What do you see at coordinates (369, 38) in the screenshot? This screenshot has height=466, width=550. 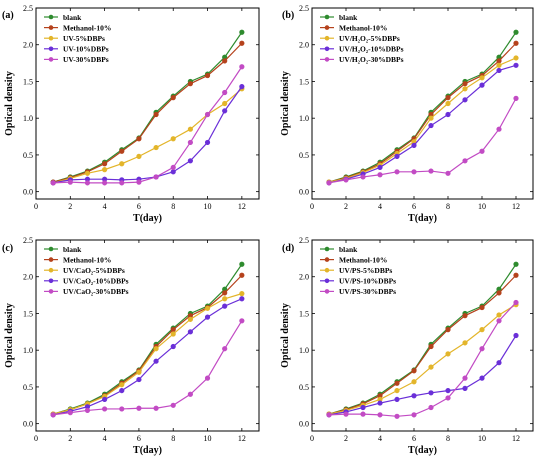 I see `legend-entry: UV/H₂O₂-5%DBPs` at bounding box center [369, 38].